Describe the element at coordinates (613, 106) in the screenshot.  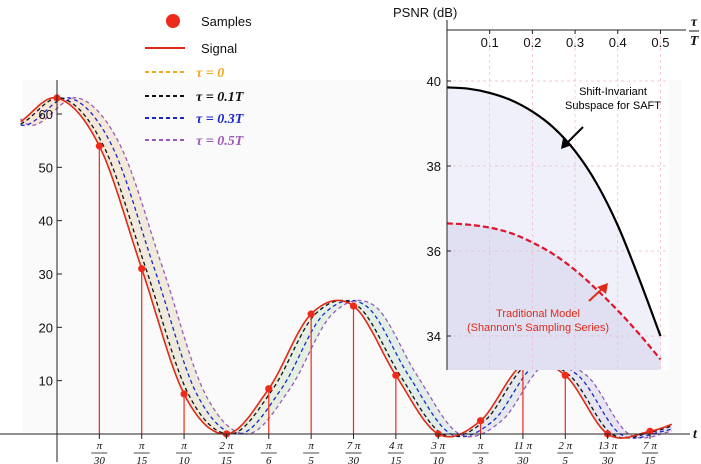
I see `annotation-ssa-line2: Subspace for SAFT` at that location.